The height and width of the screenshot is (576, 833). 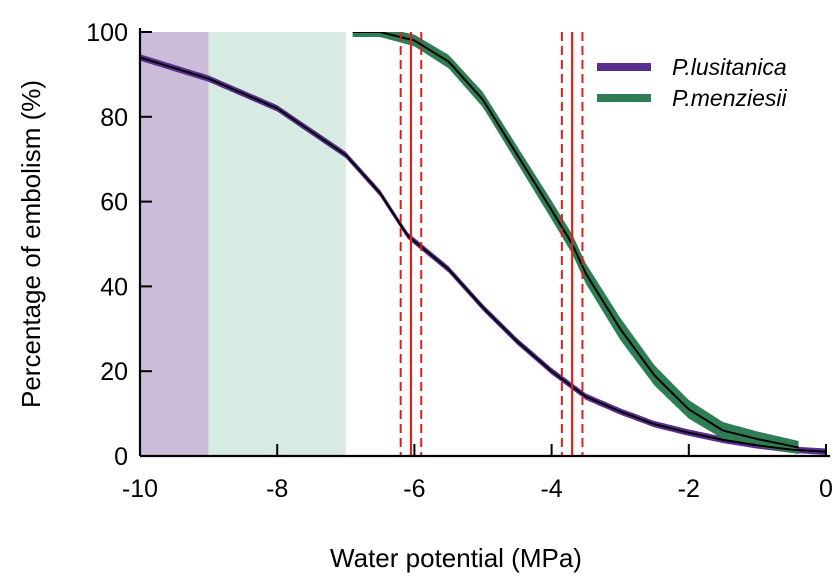 What do you see at coordinates (121, 457) in the screenshot?
I see `y-tick-label: 0` at bounding box center [121, 457].